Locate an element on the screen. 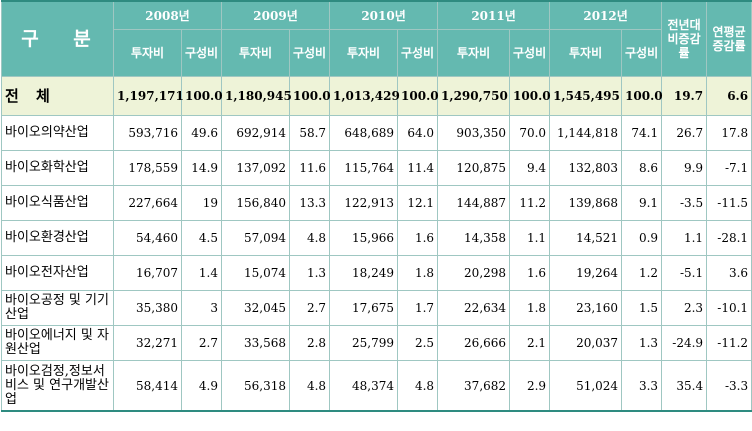 This screenshot has width=752, height=431. cell: 26,666 is located at coordinates (474, 343).